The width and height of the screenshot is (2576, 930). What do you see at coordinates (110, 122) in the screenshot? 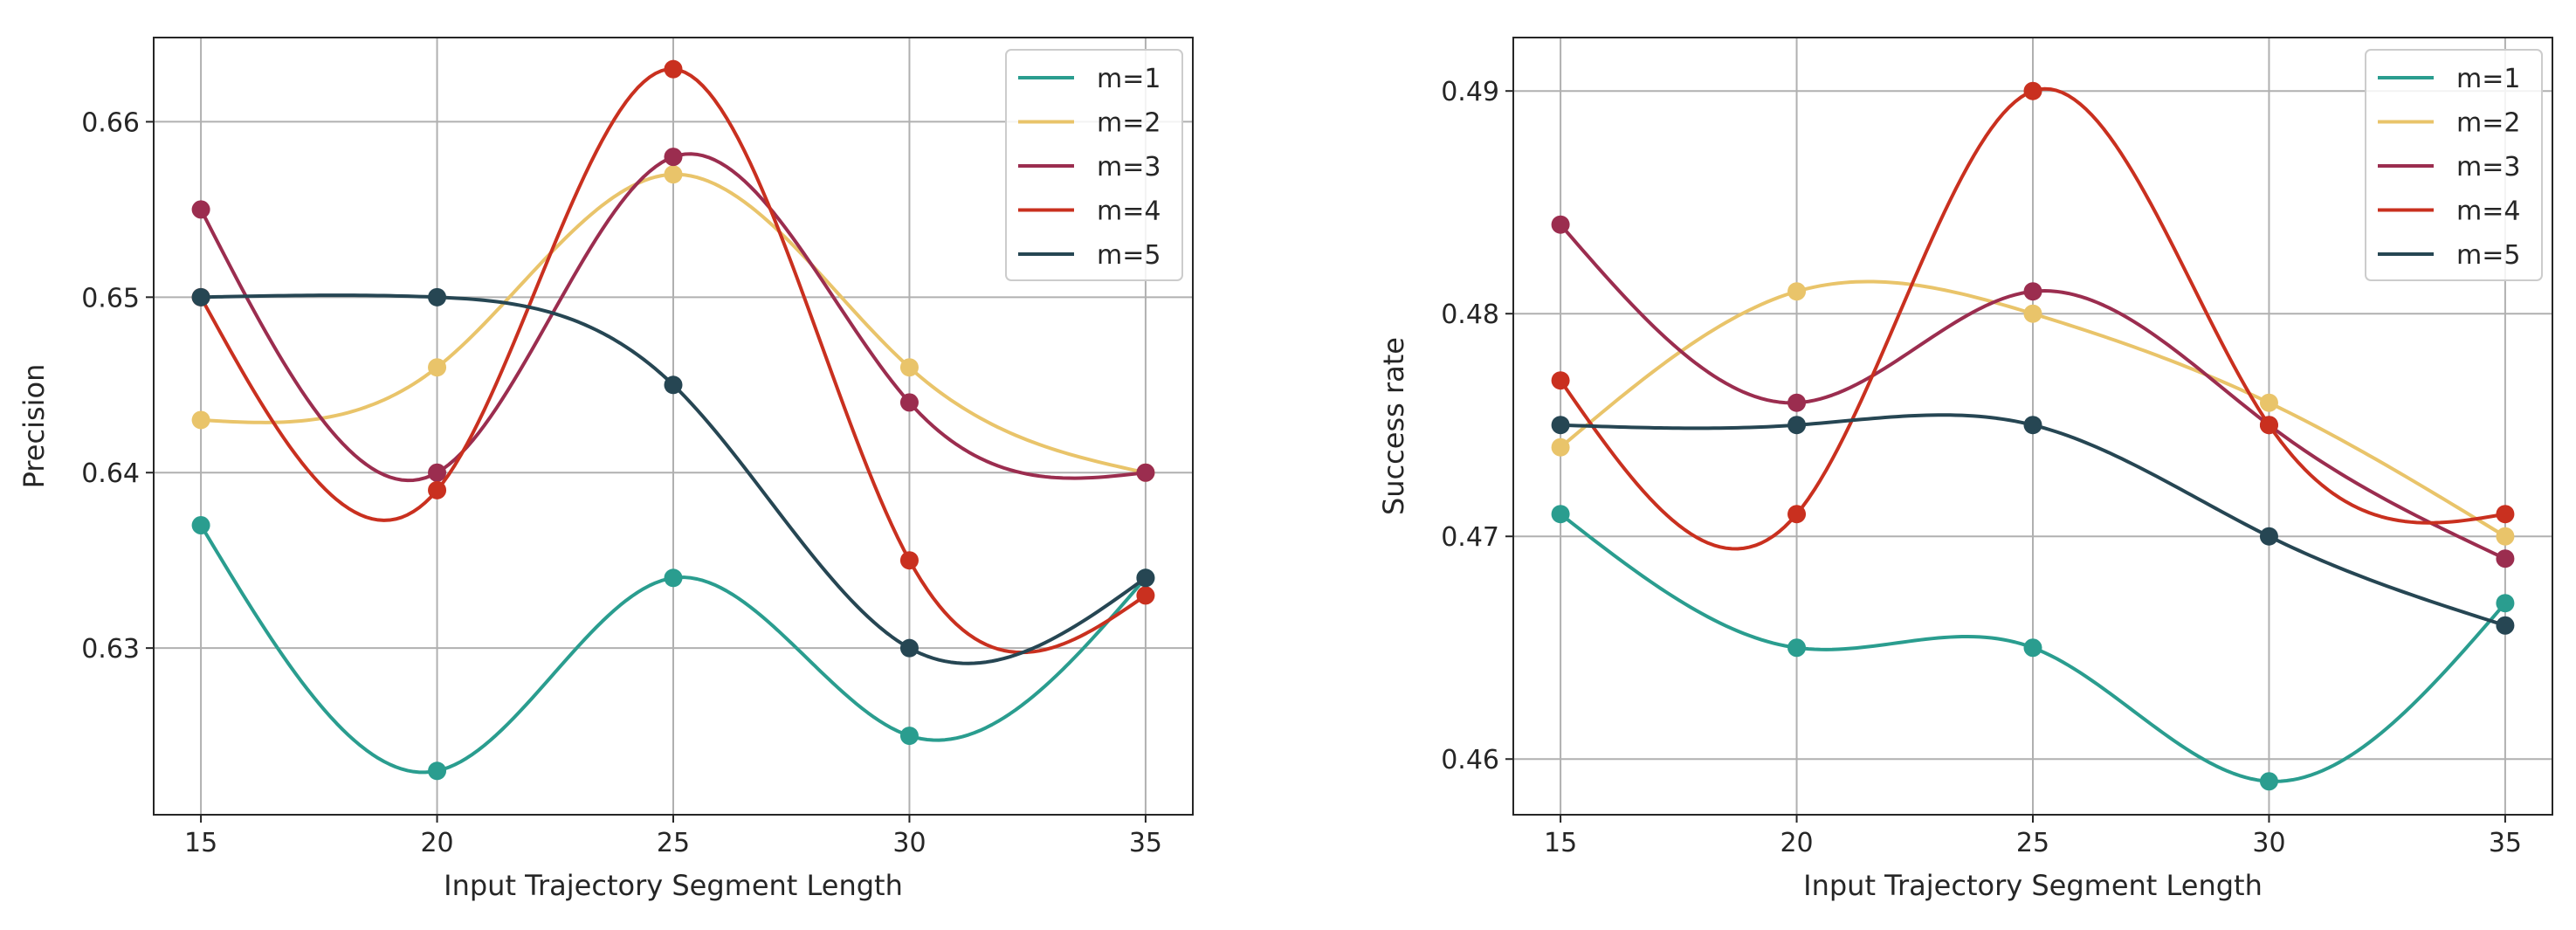
I see `y-tick-label: 0.66` at bounding box center [110, 122].